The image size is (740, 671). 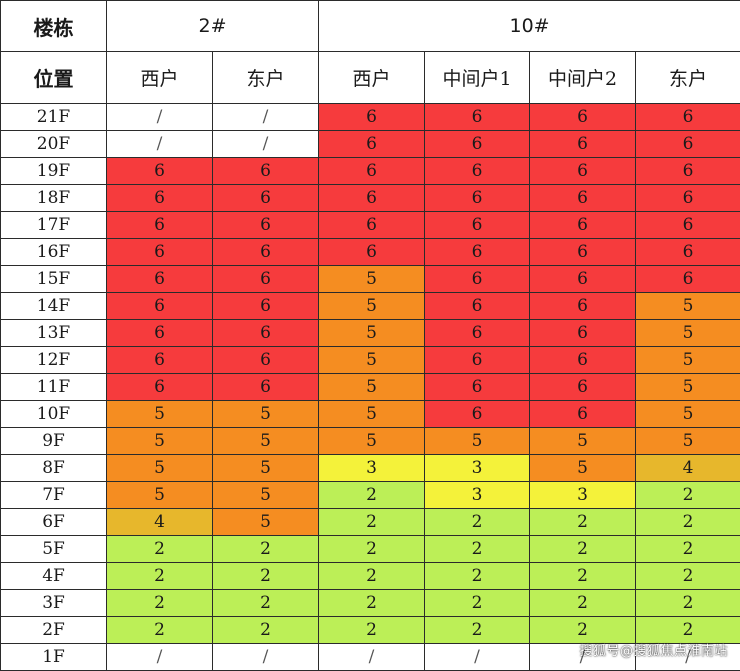 What do you see at coordinates (54, 333) in the screenshot?
I see `floor-label: 13F` at bounding box center [54, 333].